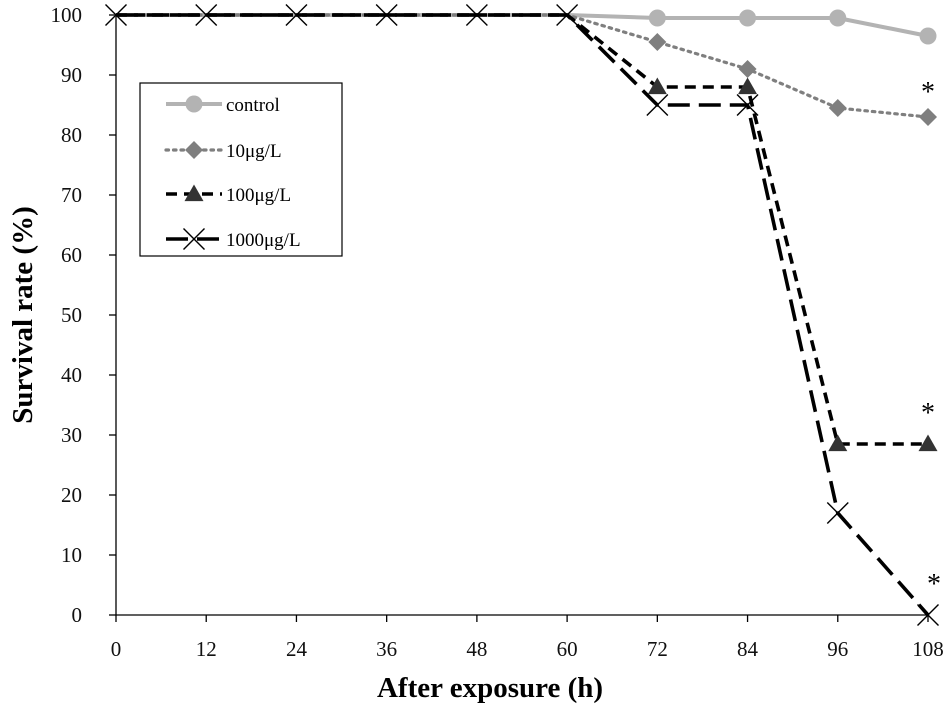  I want to click on legend-entry-1000gl: 1000μg/L, so click(233, 239).